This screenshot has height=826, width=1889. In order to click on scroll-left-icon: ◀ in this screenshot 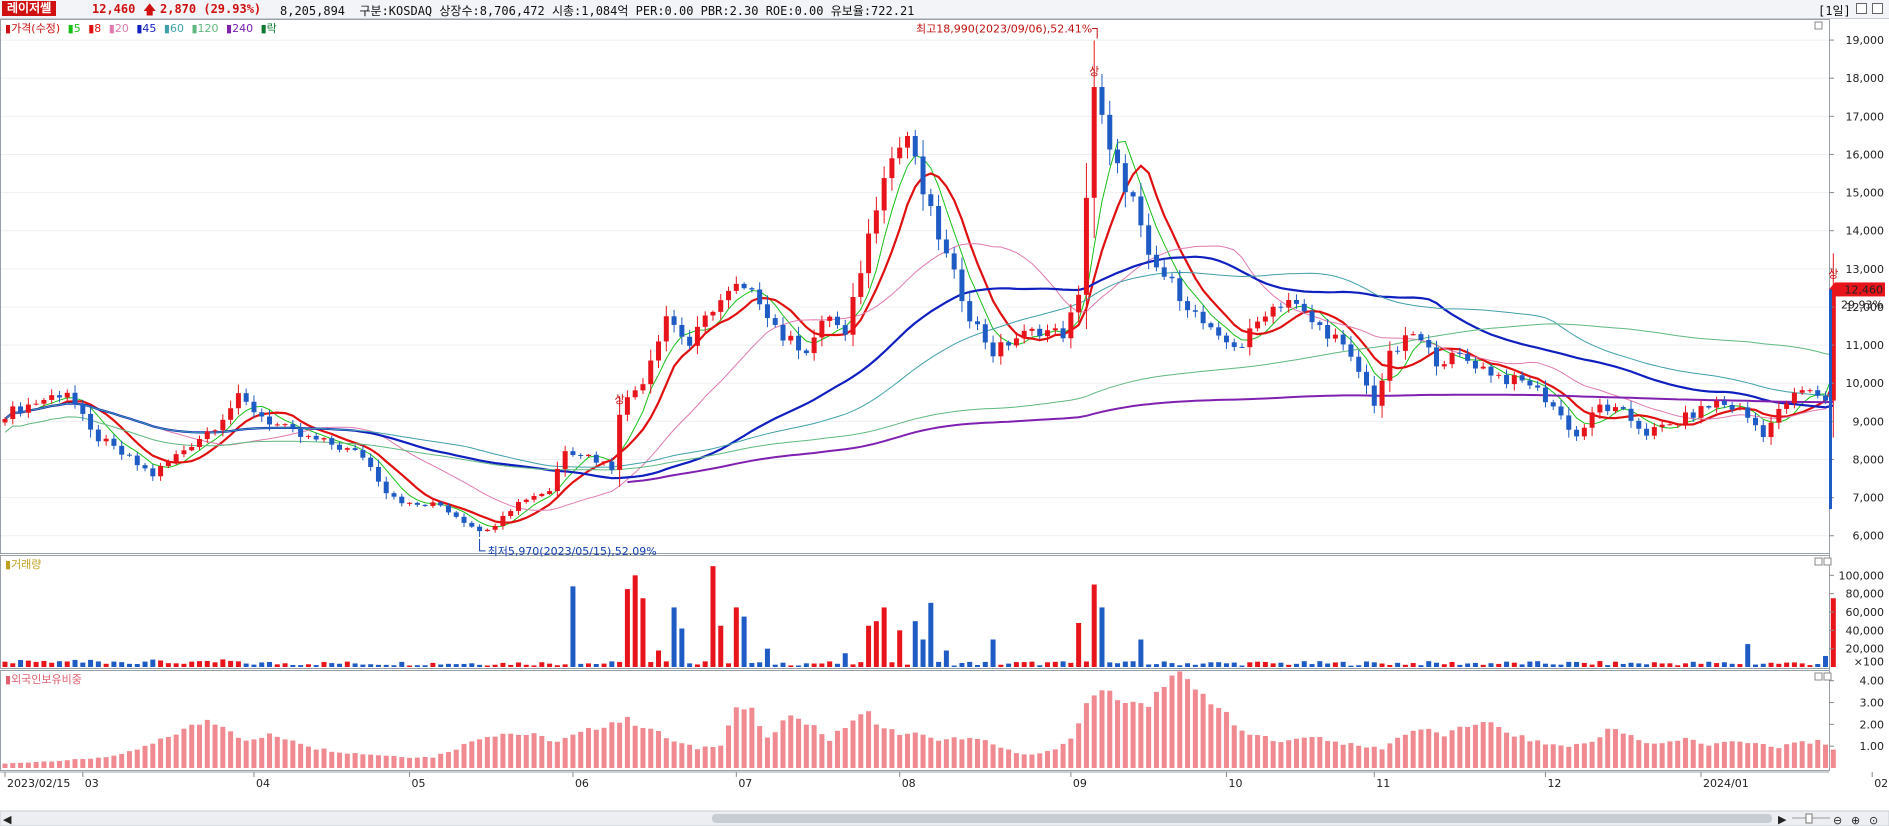, I will do `click(7, 819)`.